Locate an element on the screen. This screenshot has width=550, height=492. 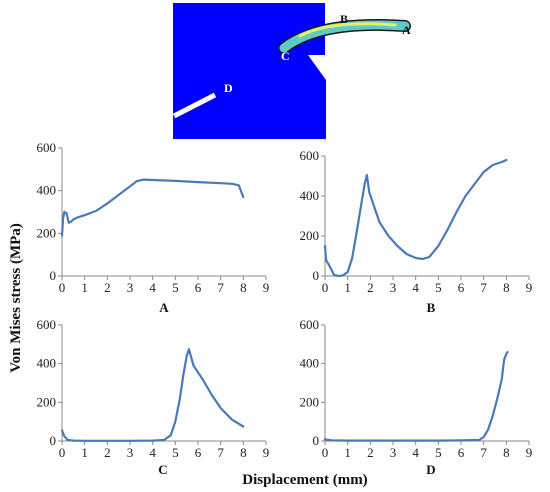
panel-label: C is located at coordinates (162, 469).